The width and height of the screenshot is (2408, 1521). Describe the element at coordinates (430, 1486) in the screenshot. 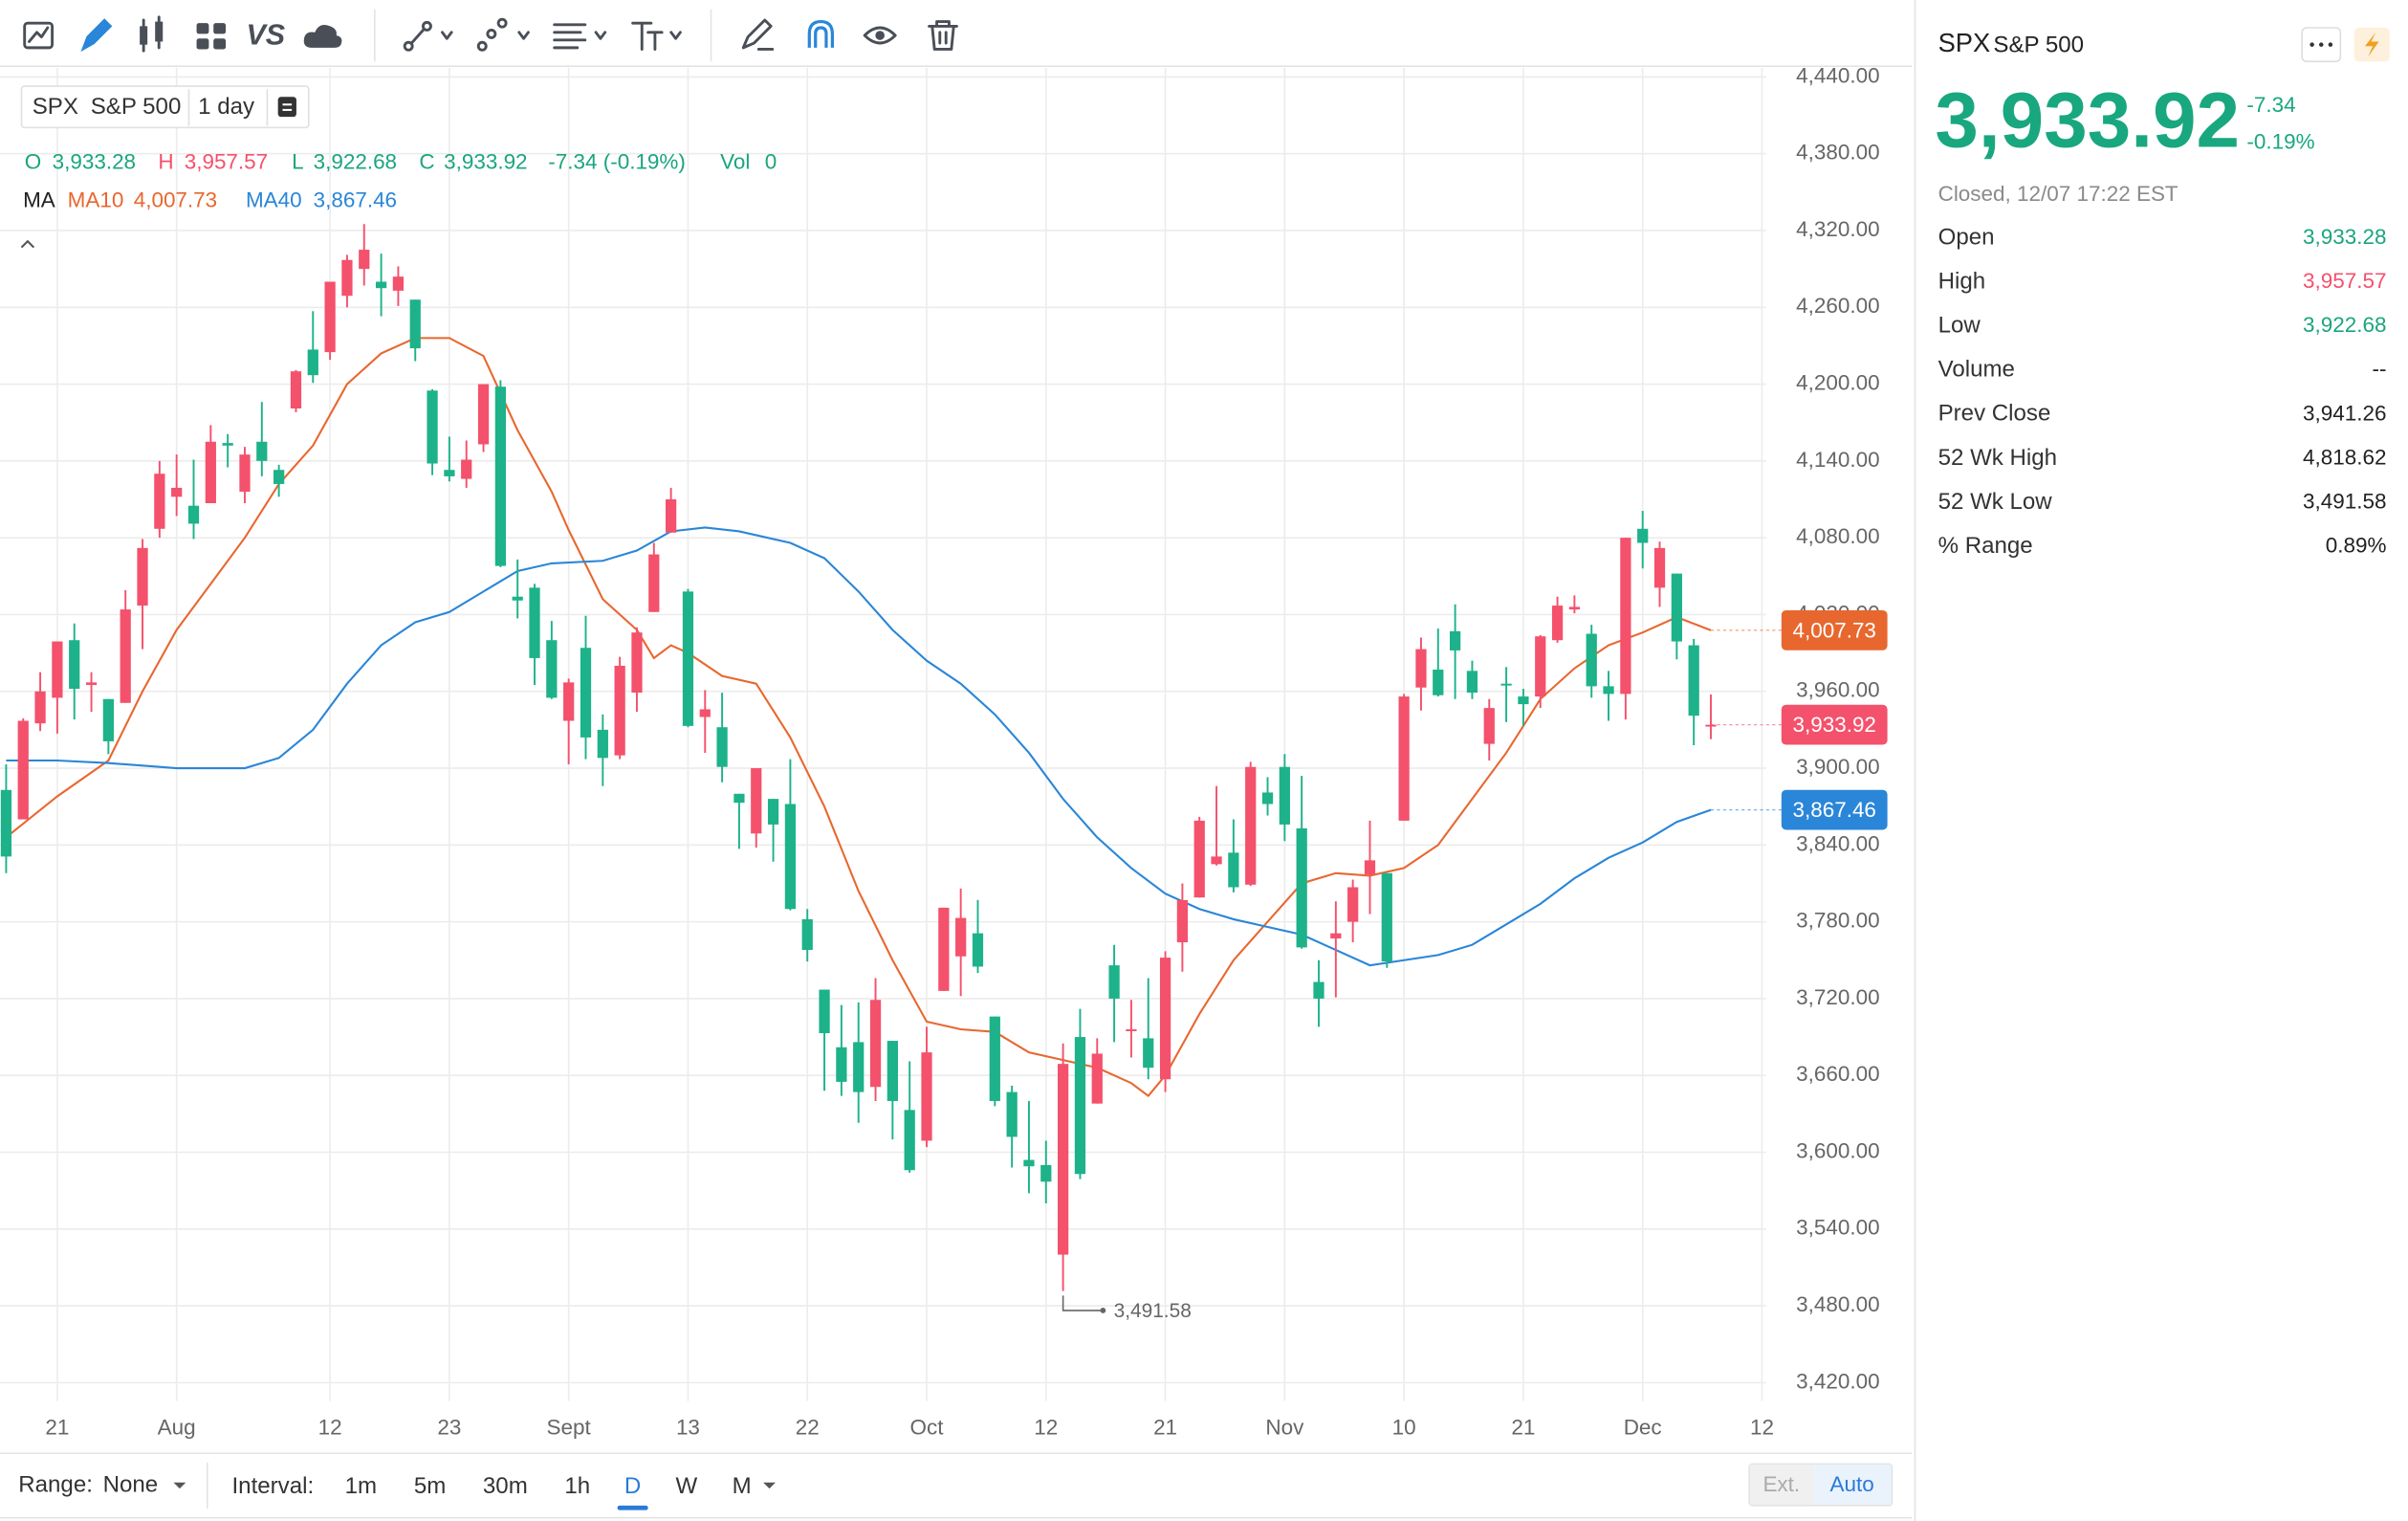

I see `interval-option: 5m` at that location.